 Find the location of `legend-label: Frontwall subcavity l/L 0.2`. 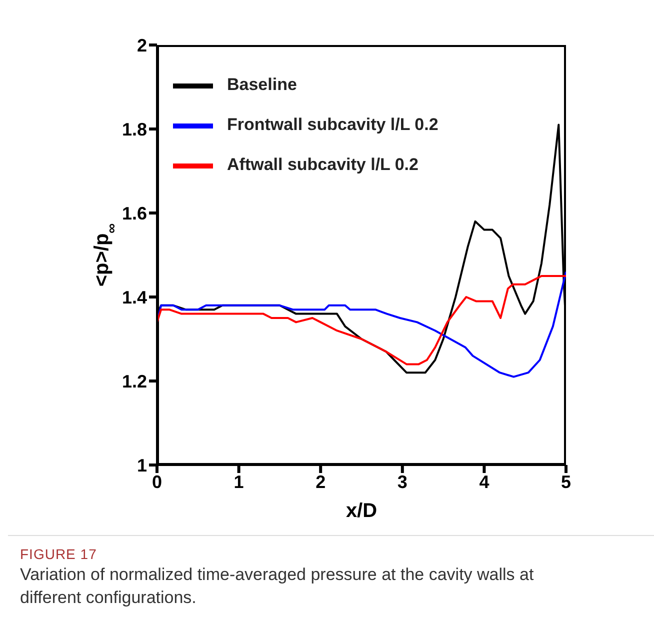

legend-label: Frontwall subcavity l/L 0.2 is located at coordinates (332, 124).